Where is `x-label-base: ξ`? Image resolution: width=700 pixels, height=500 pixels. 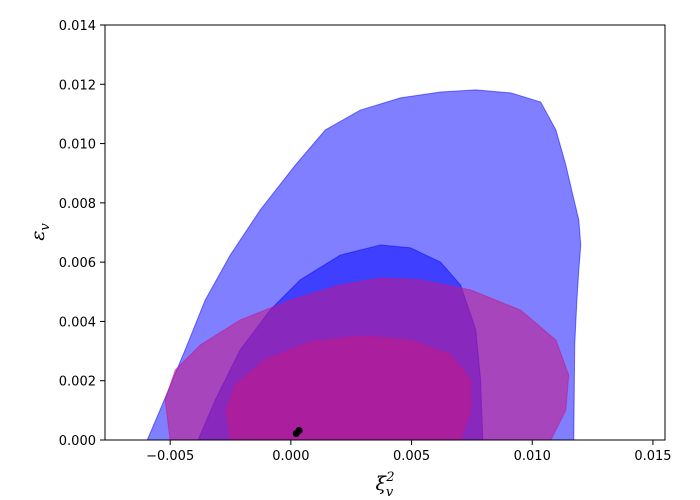 x-label-base: ξ is located at coordinates (381, 484).